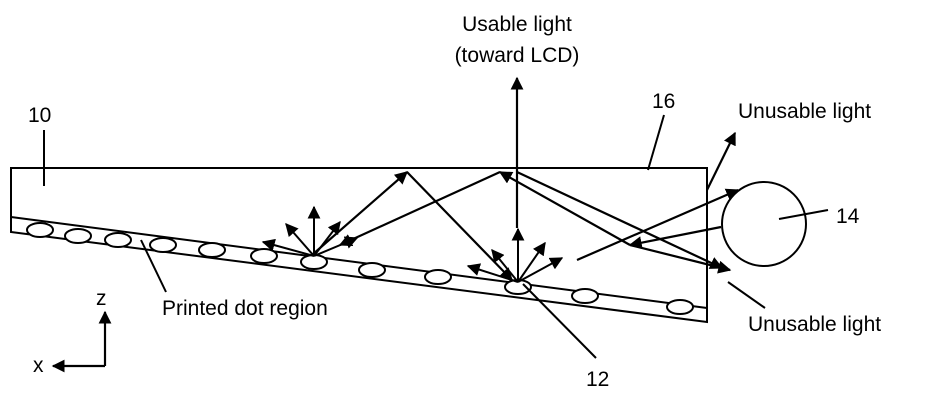  What do you see at coordinates (310, 231) in the screenshot?
I see `scatter-left` at bounding box center [310, 231].